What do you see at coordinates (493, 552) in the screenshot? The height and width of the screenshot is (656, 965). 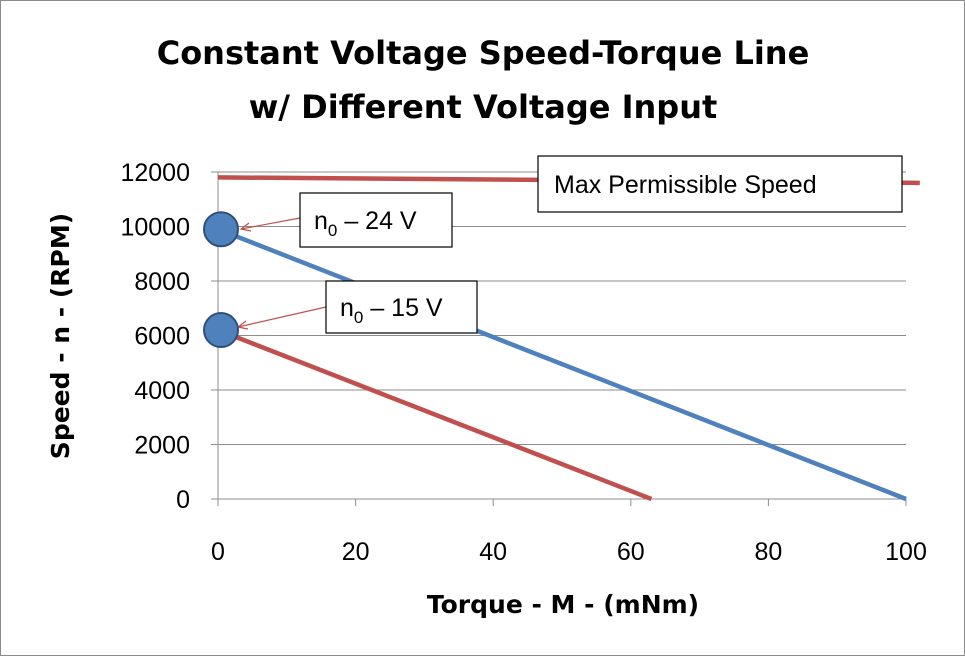 I see `x-tick-label: 40` at bounding box center [493, 552].